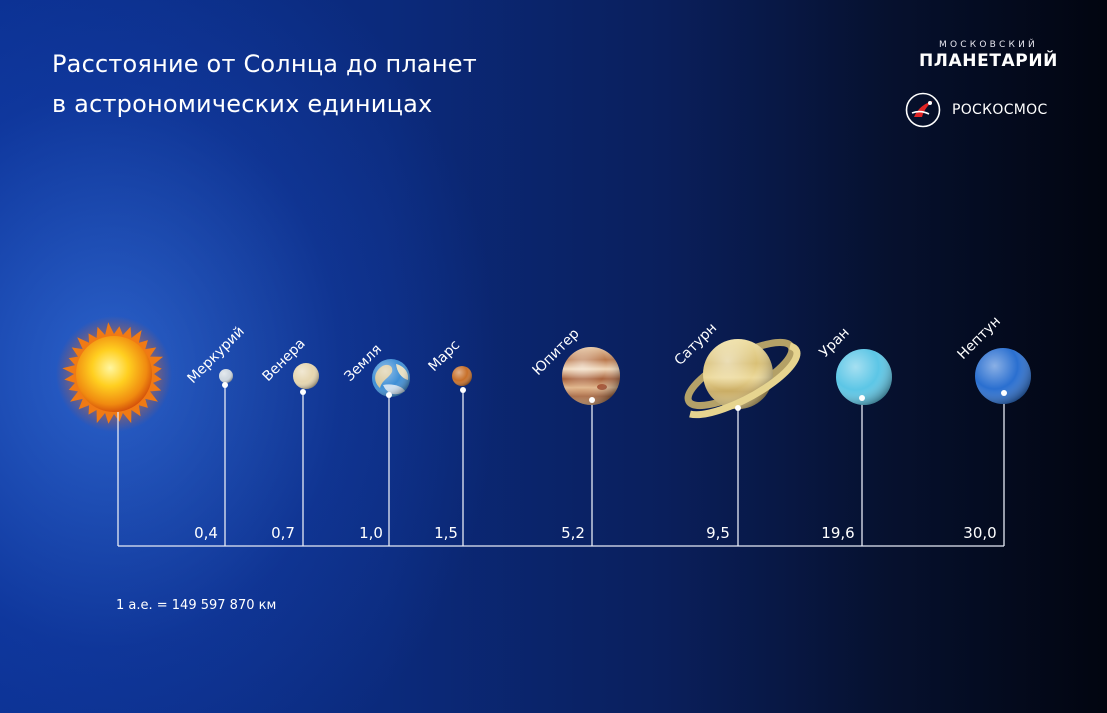 Image resolution: width=1107 pixels, height=713 pixels. What do you see at coordinates (988, 45) in the screenshot?
I see `planetarium-logo-small: МОСКОВСКИЙ` at bounding box center [988, 45].